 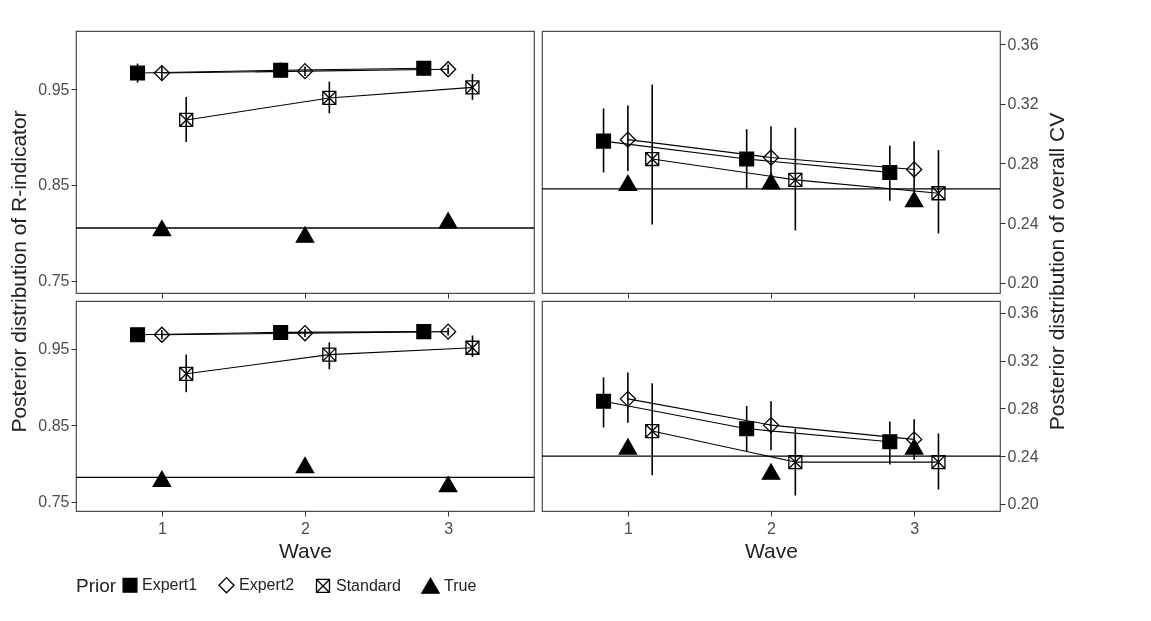 I want to click on legend-title: Prior, so click(x=96, y=585).